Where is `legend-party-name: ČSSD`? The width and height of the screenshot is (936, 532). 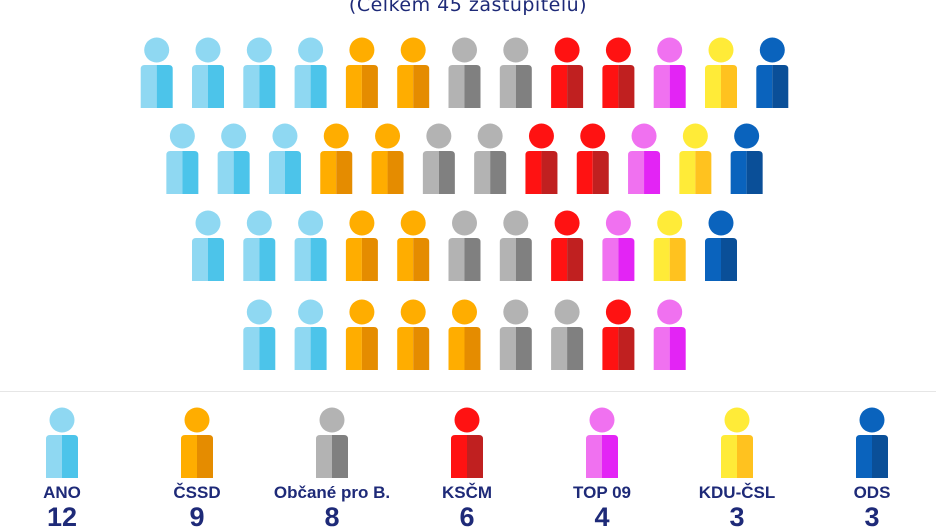 legend-party-name: ČSSD is located at coordinates (197, 492).